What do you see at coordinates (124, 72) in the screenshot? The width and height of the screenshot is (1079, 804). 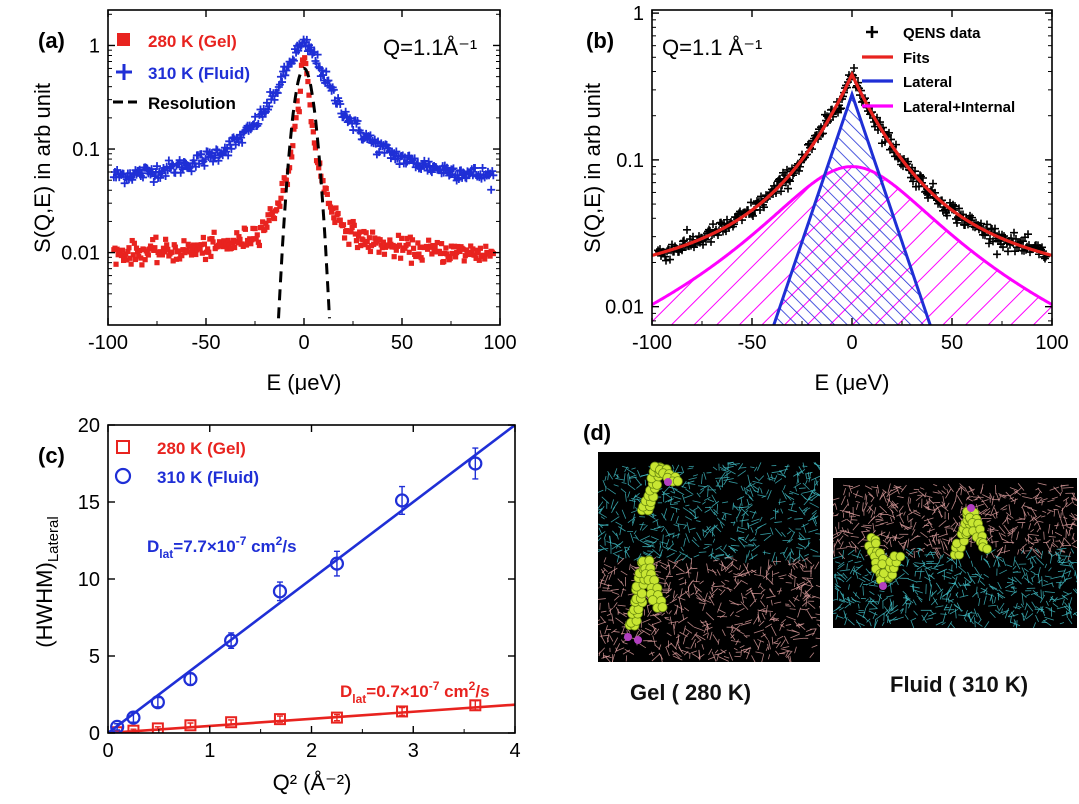 I see `legend-fluid-marker` at bounding box center [124, 72].